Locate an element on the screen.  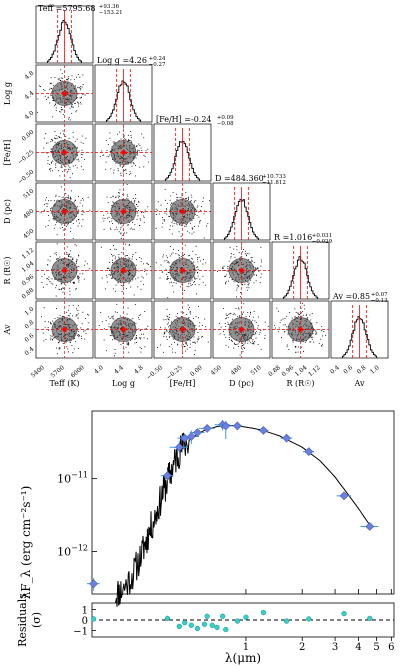
xtick-dist: 510 is located at coordinates (255, 370).